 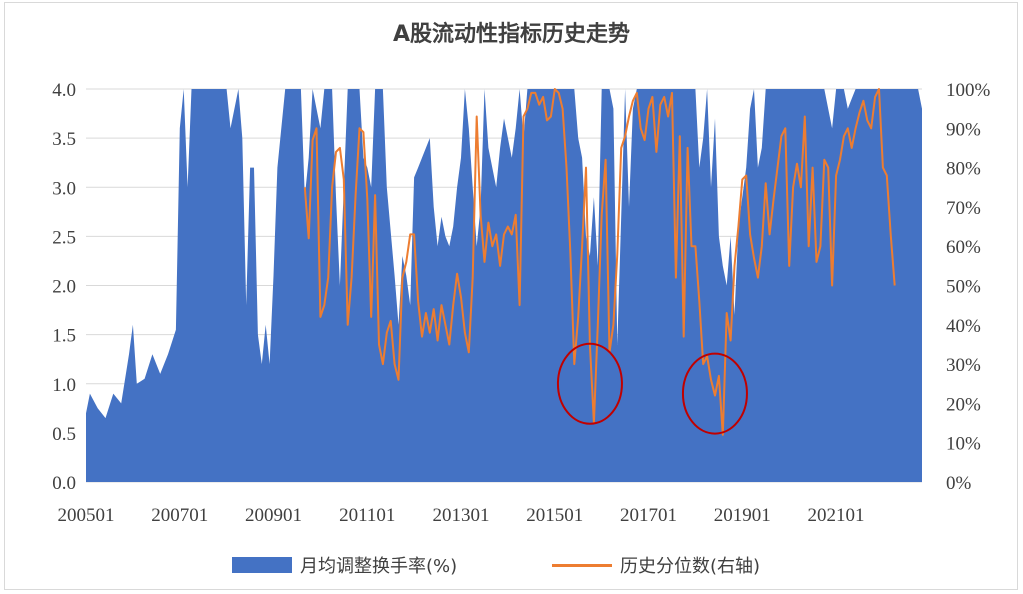 What do you see at coordinates (652, 388) in the screenshot?
I see `annotation-layer` at bounding box center [652, 388].